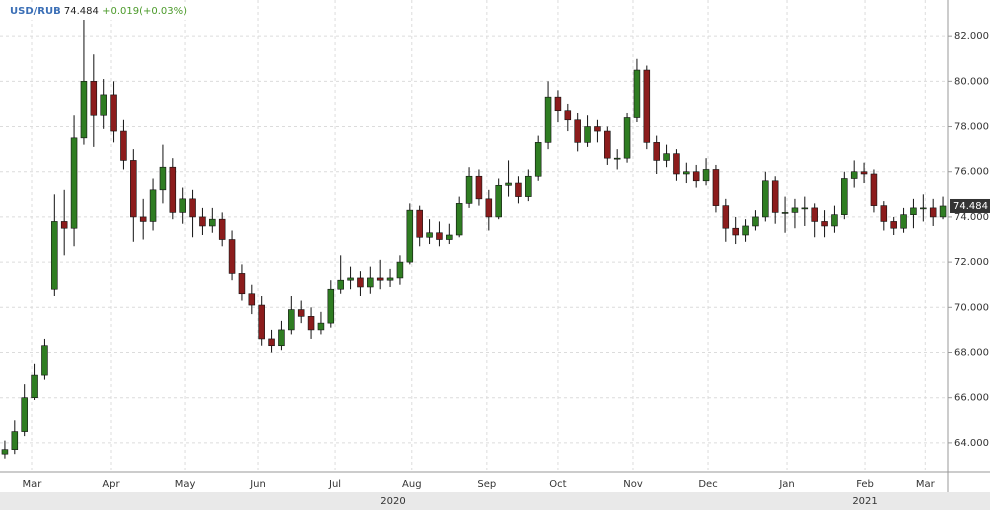 Image resolution: width=990 pixels, height=510 pixels. Describe the element at coordinates (111, 484) in the screenshot. I see `x-tick-label: Apr` at that location.